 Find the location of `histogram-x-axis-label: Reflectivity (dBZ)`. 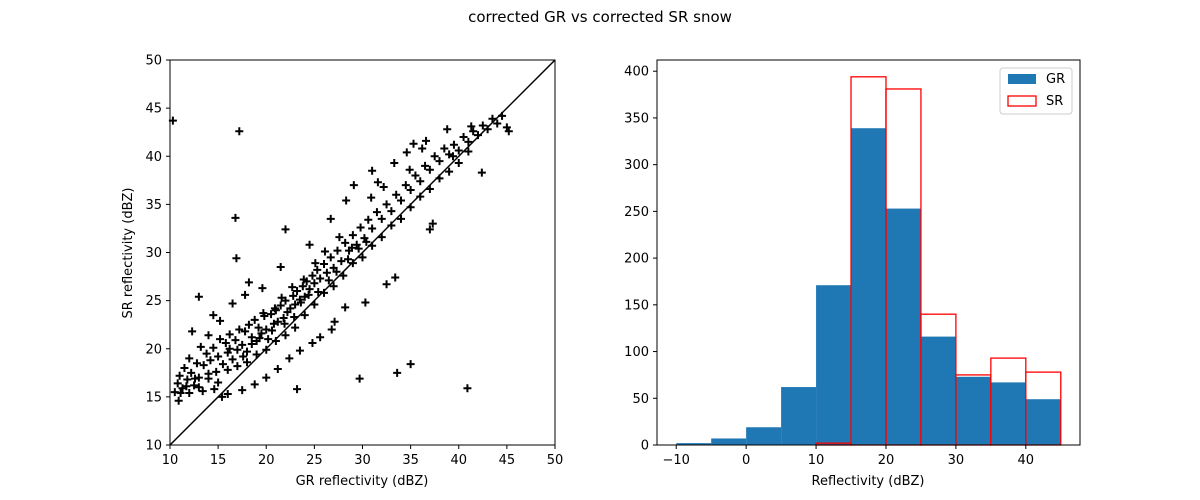

histogram-x-axis-label: Reflectivity (dBZ) is located at coordinates (868, 481).